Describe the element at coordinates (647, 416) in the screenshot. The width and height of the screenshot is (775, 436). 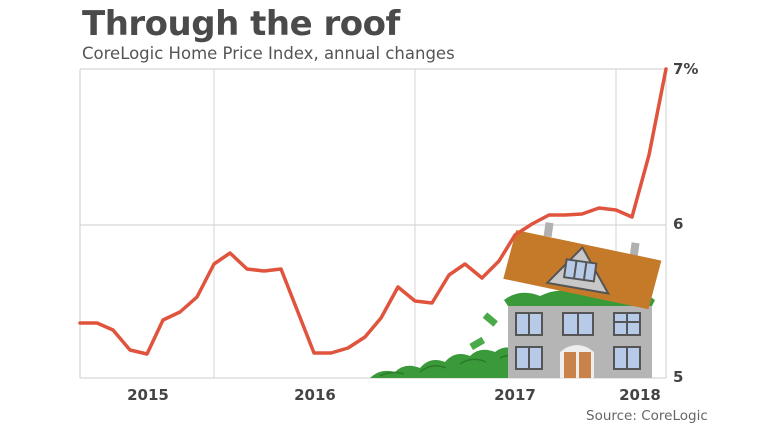
I see `source-note: Source: CoreLogic` at that location.